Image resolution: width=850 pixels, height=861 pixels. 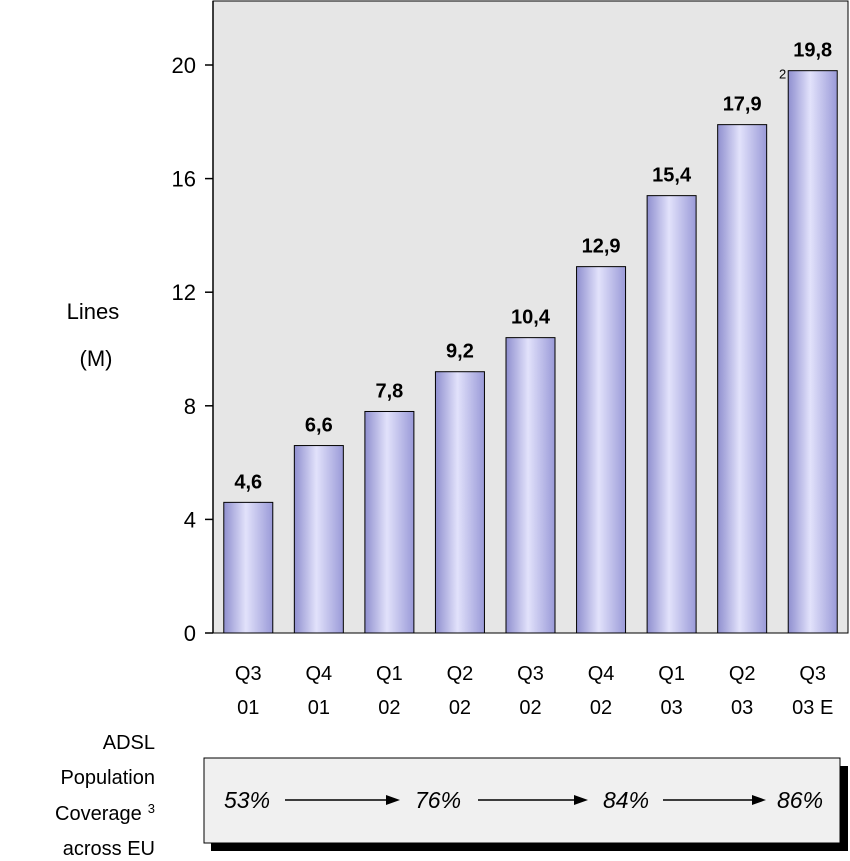 I want to click on y-tick-label: 4, so click(x=190, y=519).